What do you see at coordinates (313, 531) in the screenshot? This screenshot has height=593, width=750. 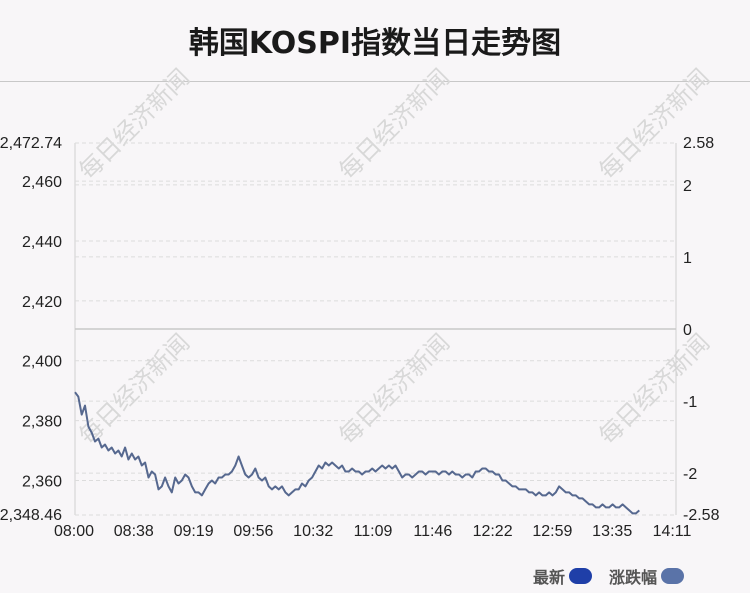 I see `x-tick-label: 10:32` at bounding box center [313, 531].